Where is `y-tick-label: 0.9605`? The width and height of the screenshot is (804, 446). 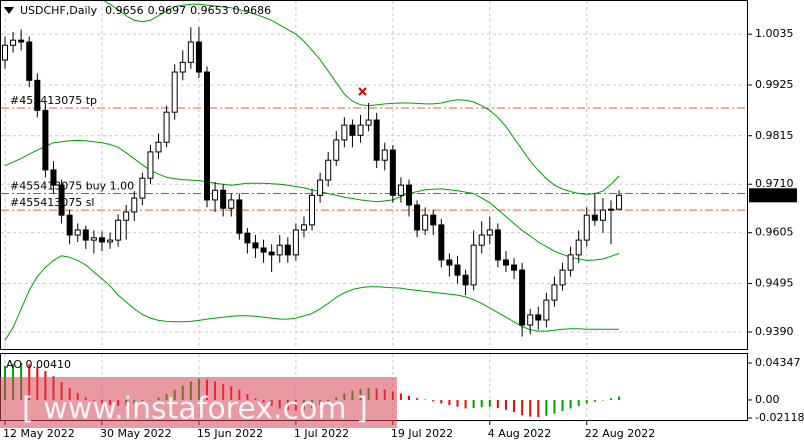
y-tick-label: 0.9605 is located at coordinates (774, 232).